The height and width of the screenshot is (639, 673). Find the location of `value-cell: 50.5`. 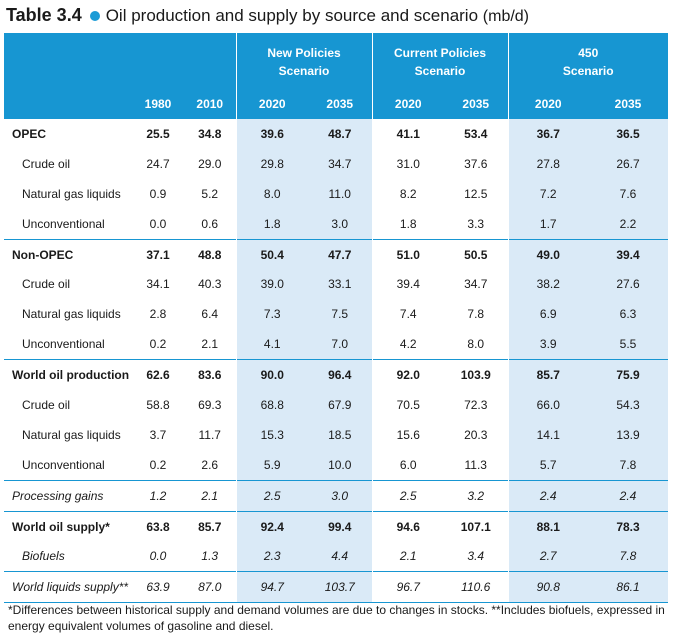

value-cell: 50.5 is located at coordinates (476, 254).